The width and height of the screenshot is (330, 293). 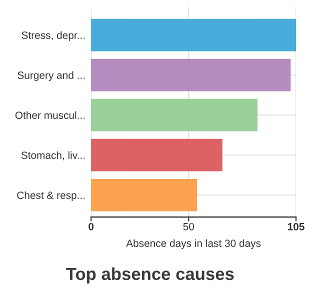 What do you see at coordinates (188, 226) in the screenshot?
I see `x-tick-label: 50` at bounding box center [188, 226].